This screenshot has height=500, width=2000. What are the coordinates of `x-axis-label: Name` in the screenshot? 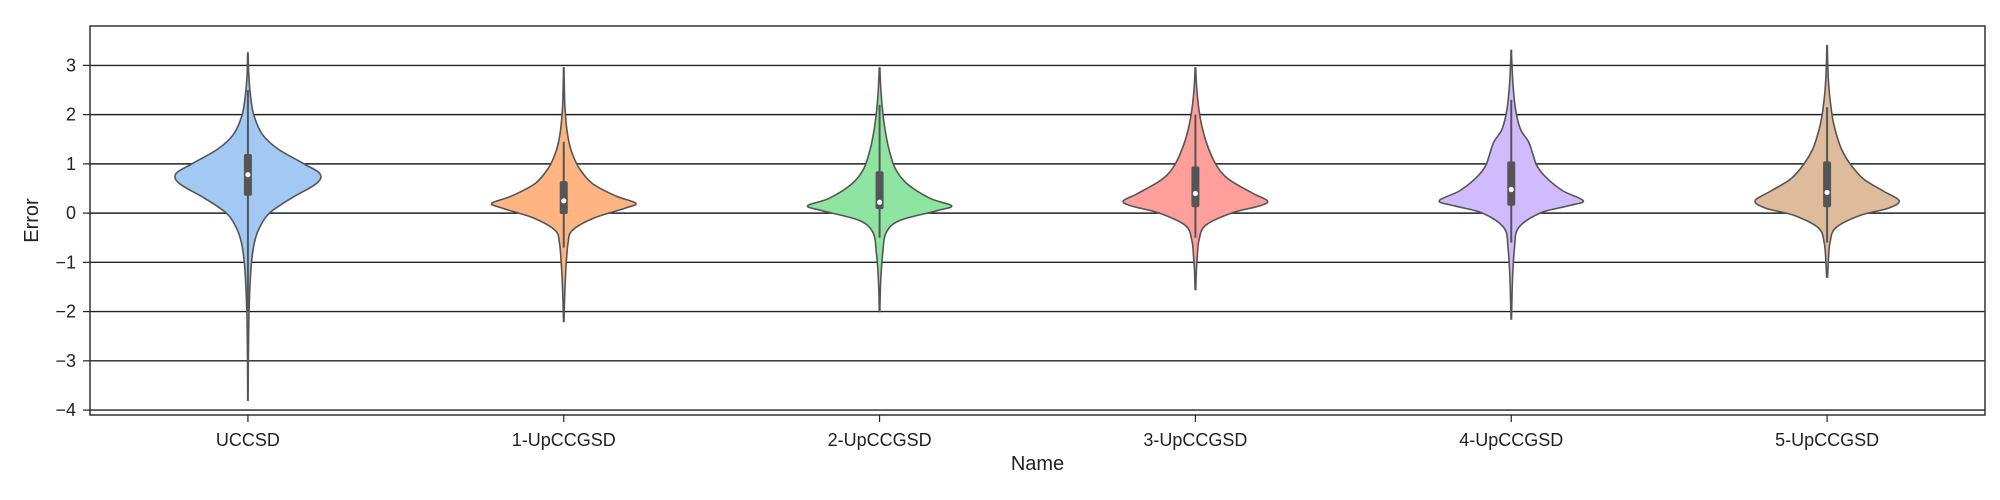 It's located at (1037, 464).